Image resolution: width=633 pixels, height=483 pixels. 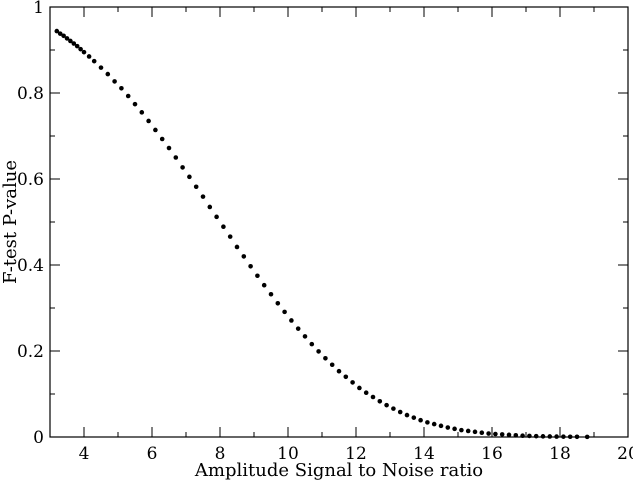 What do you see at coordinates (424, 454) in the screenshot?
I see `x-tick-label: 14` at bounding box center [424, 454].